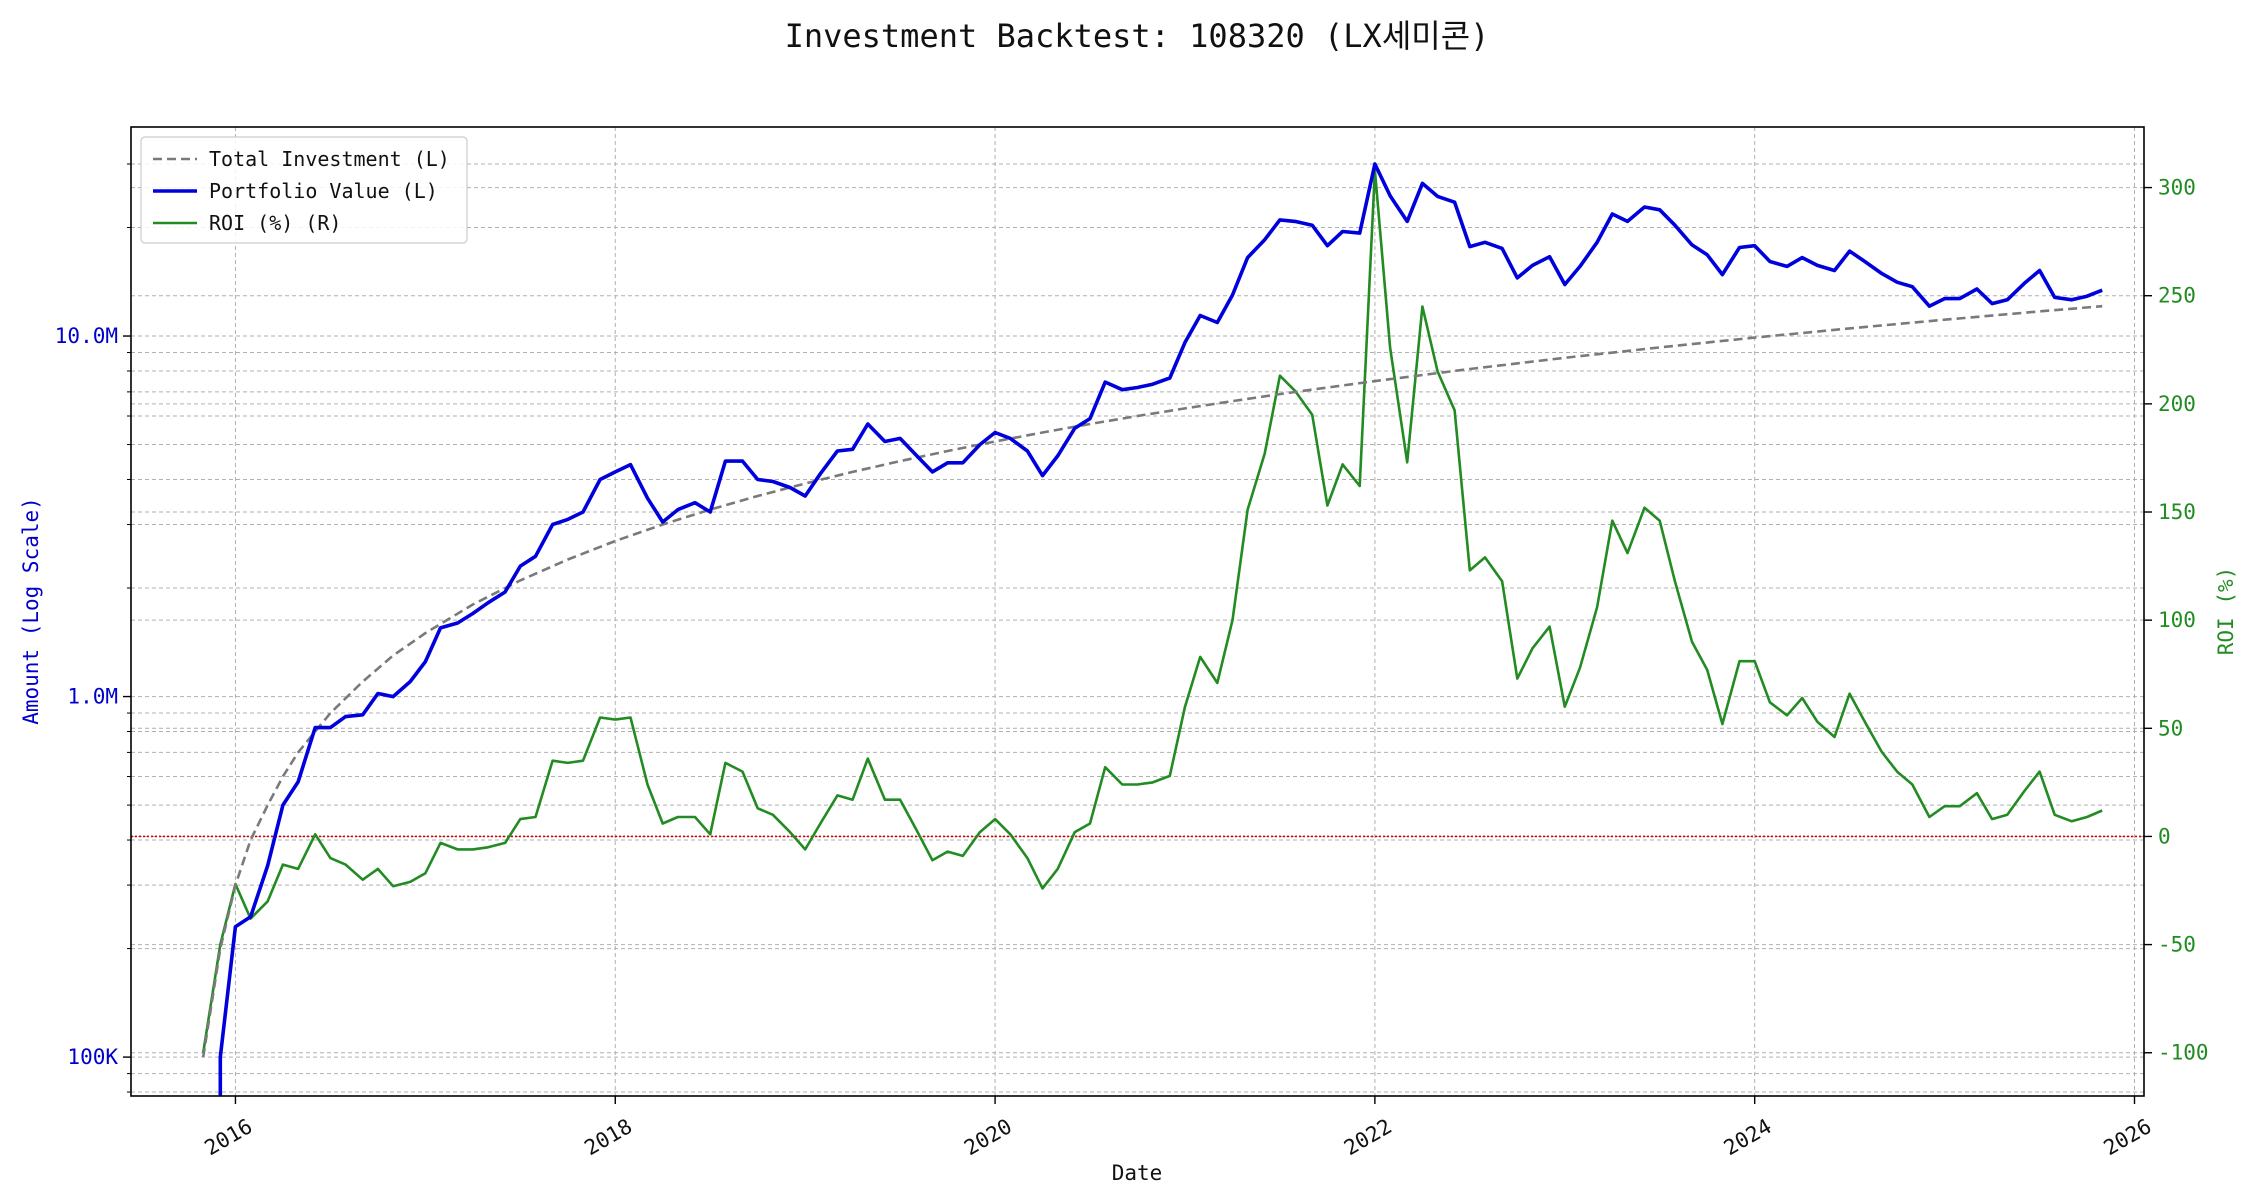  Describe the element at coordinates (323, 191) in the screenshot. I see `legend-label: Portfolio Value (L)` at that location.